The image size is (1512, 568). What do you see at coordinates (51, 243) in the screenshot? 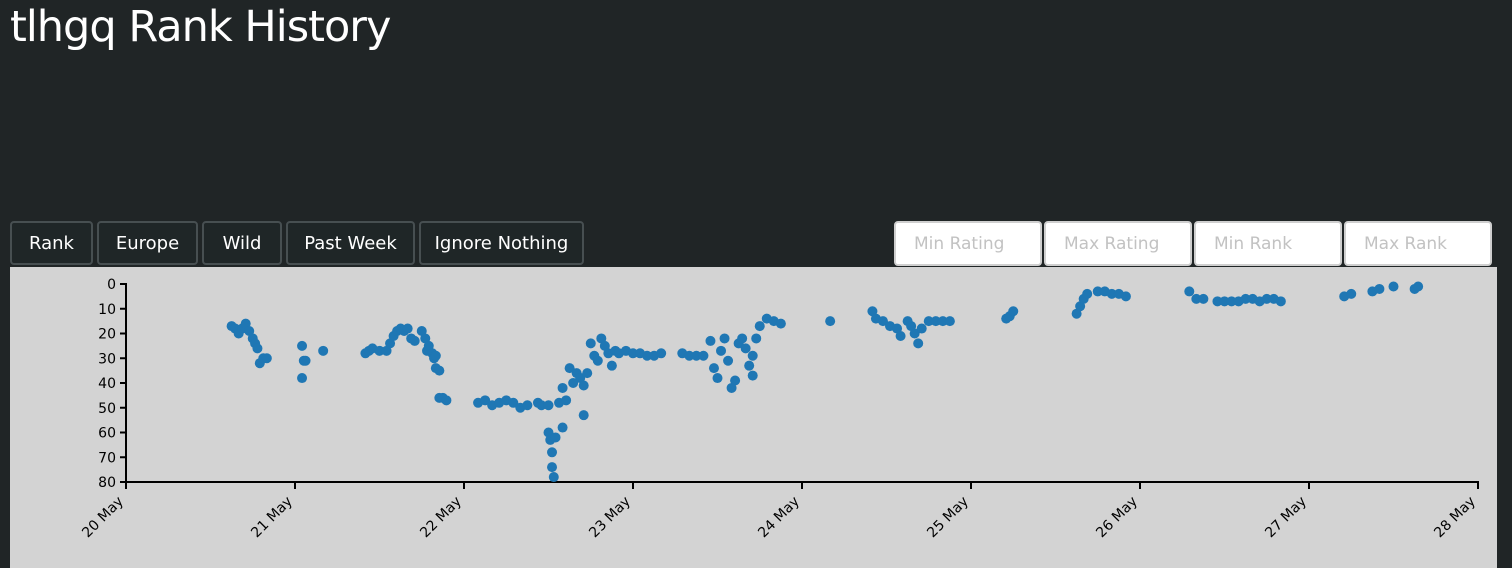
I see `rank-button: Rank` at bounding box center [51, 243].